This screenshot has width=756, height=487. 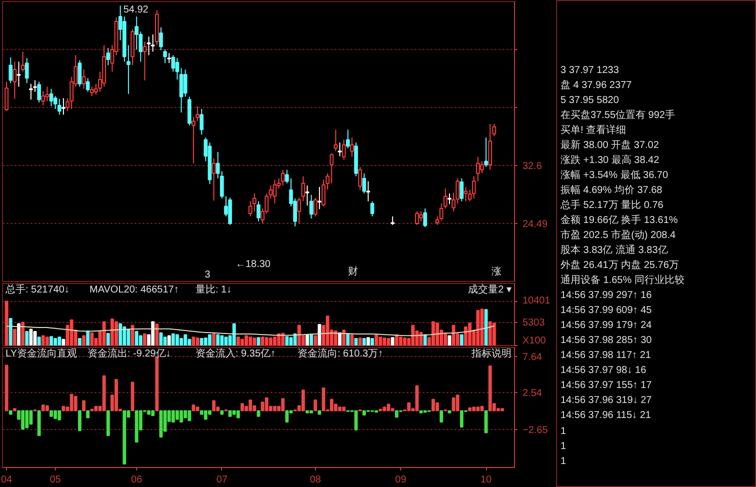 I want to click on y-tick-label: 10401, so click(x=536, y=301).